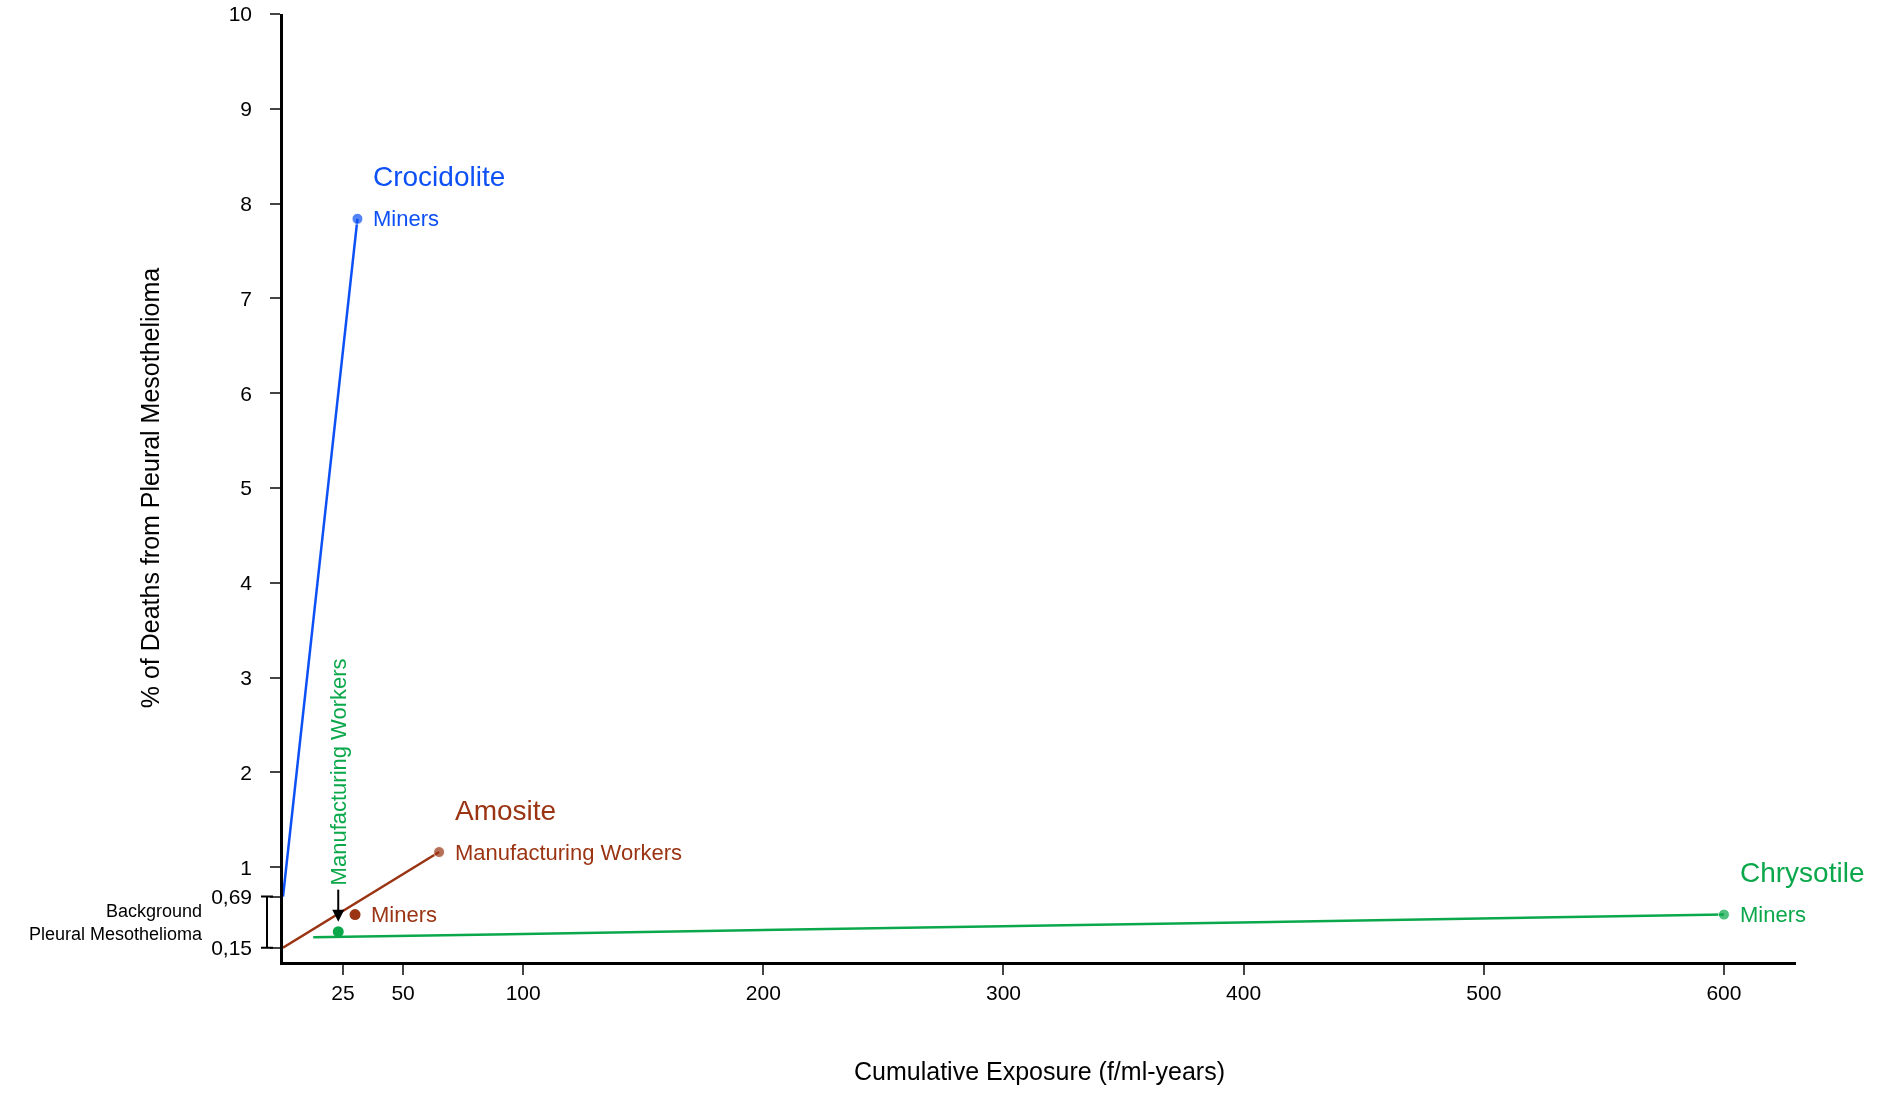  Describe the element at coordinates (232, 948) in the screenshot. I see `y-tick-label: 0,15` at that location.